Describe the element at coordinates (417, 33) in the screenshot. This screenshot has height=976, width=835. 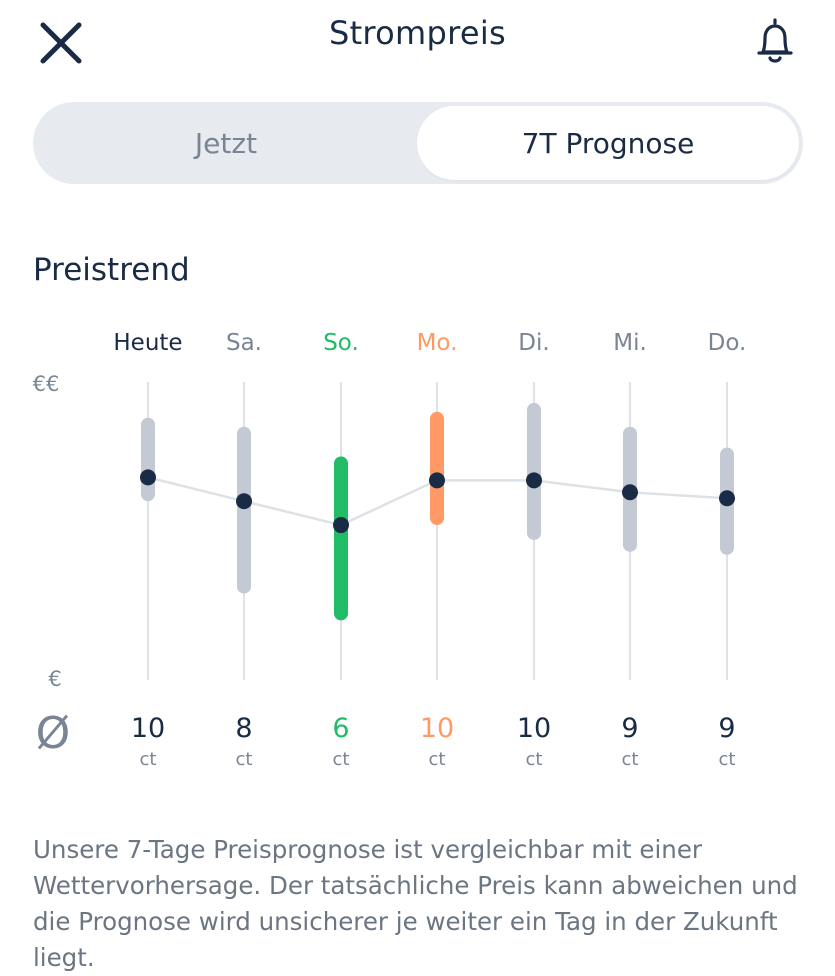
I see `page-title: Strompreis` at that location.